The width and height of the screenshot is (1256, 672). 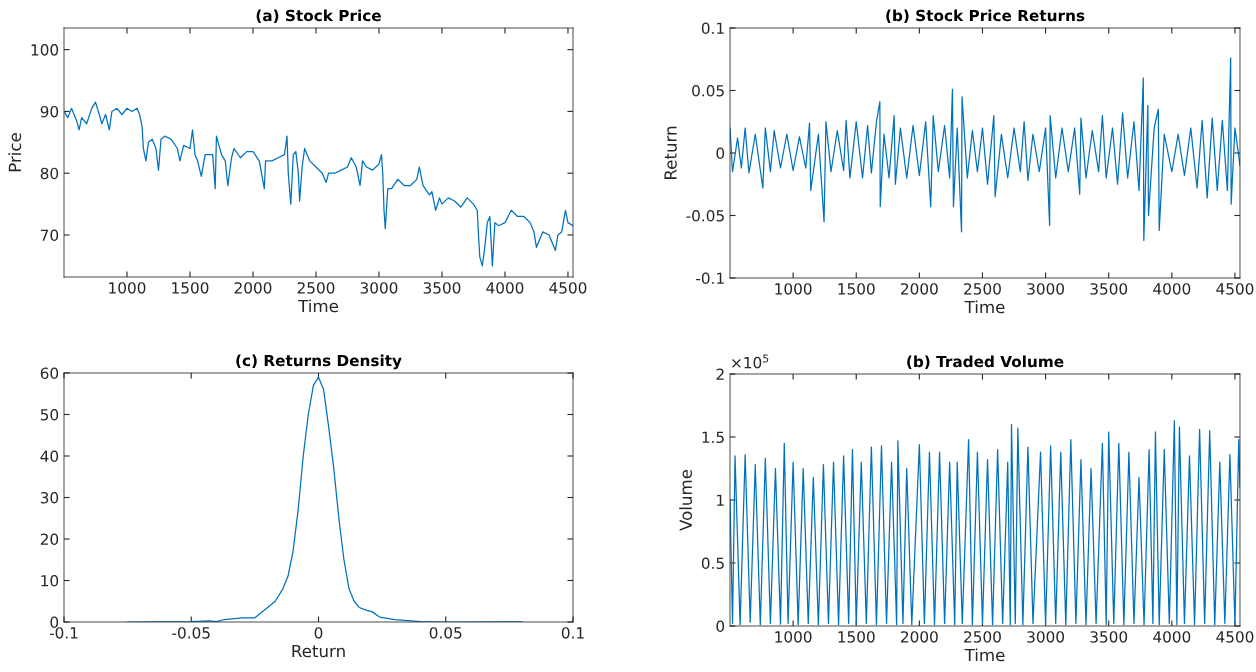 I want to click on y-tick-label: 50, so click(x=49, y=414).